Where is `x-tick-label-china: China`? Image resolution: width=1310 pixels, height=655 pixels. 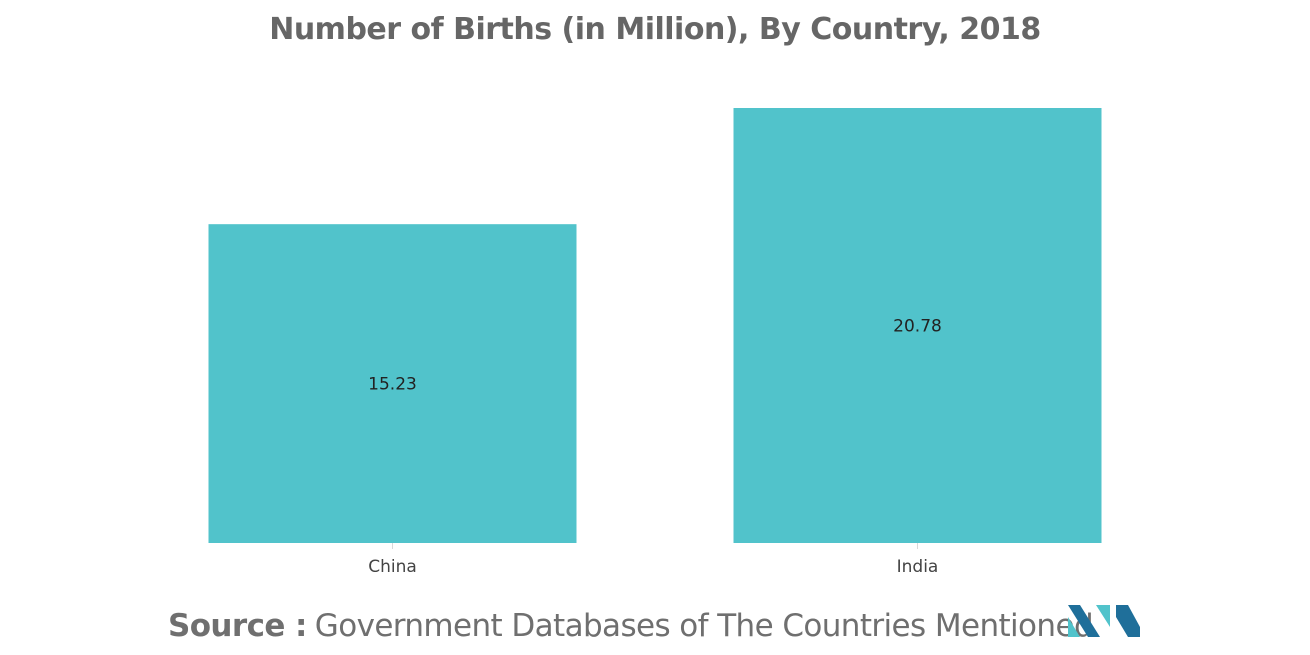 x-tick-label-china: China is located at coordinates (392, 567).